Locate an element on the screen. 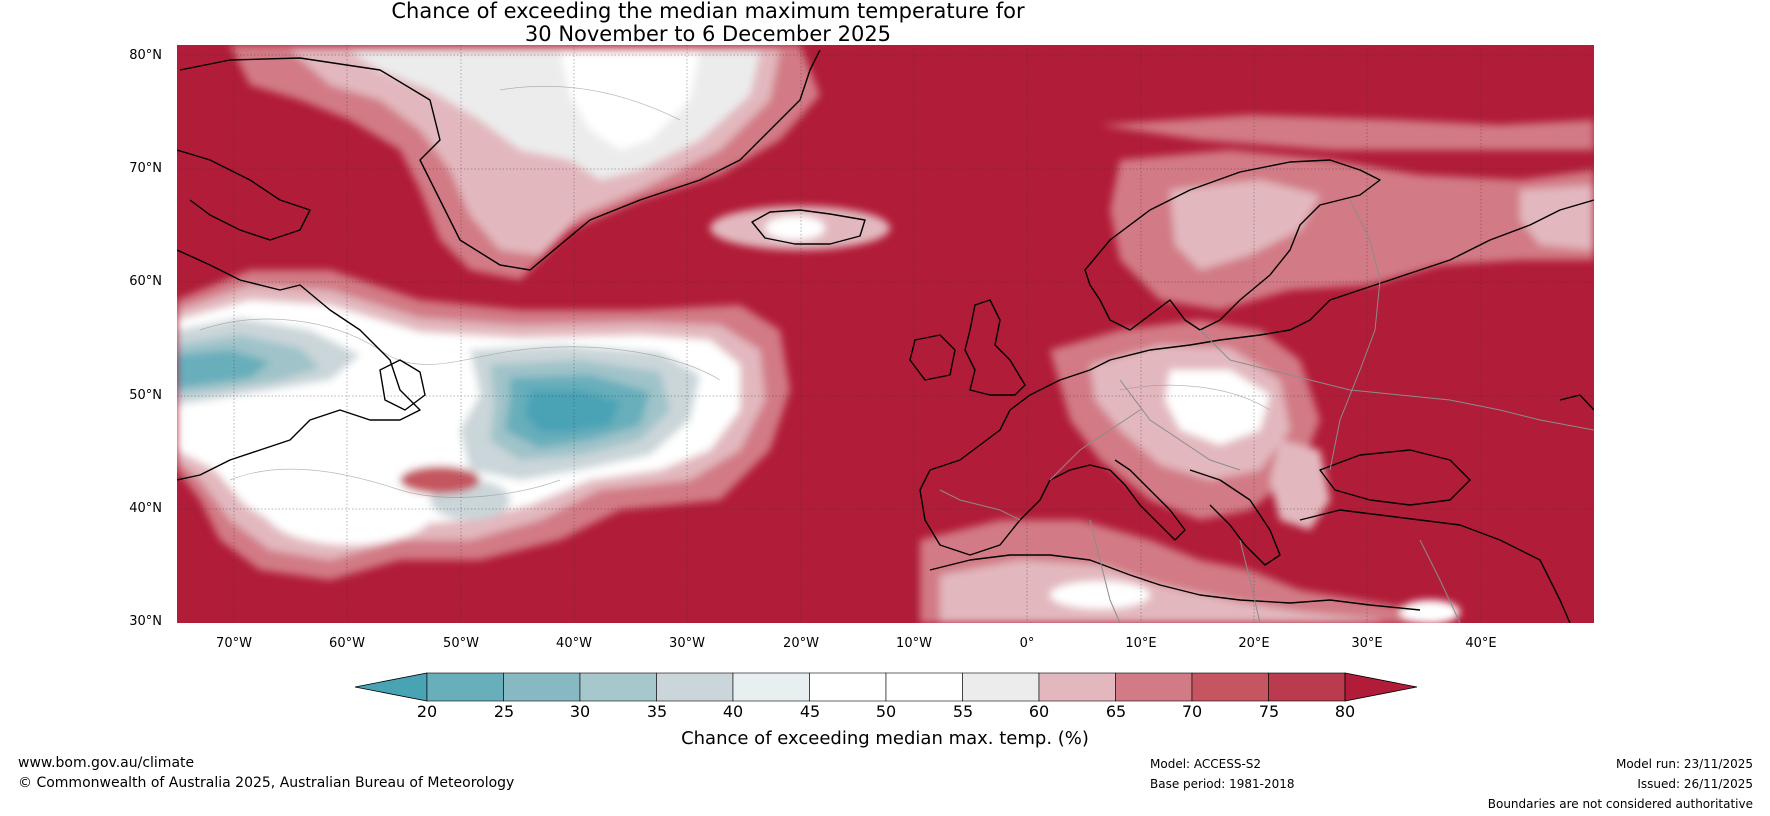  colorbar-tick-40: 40 is located at coordinates (733, 711).